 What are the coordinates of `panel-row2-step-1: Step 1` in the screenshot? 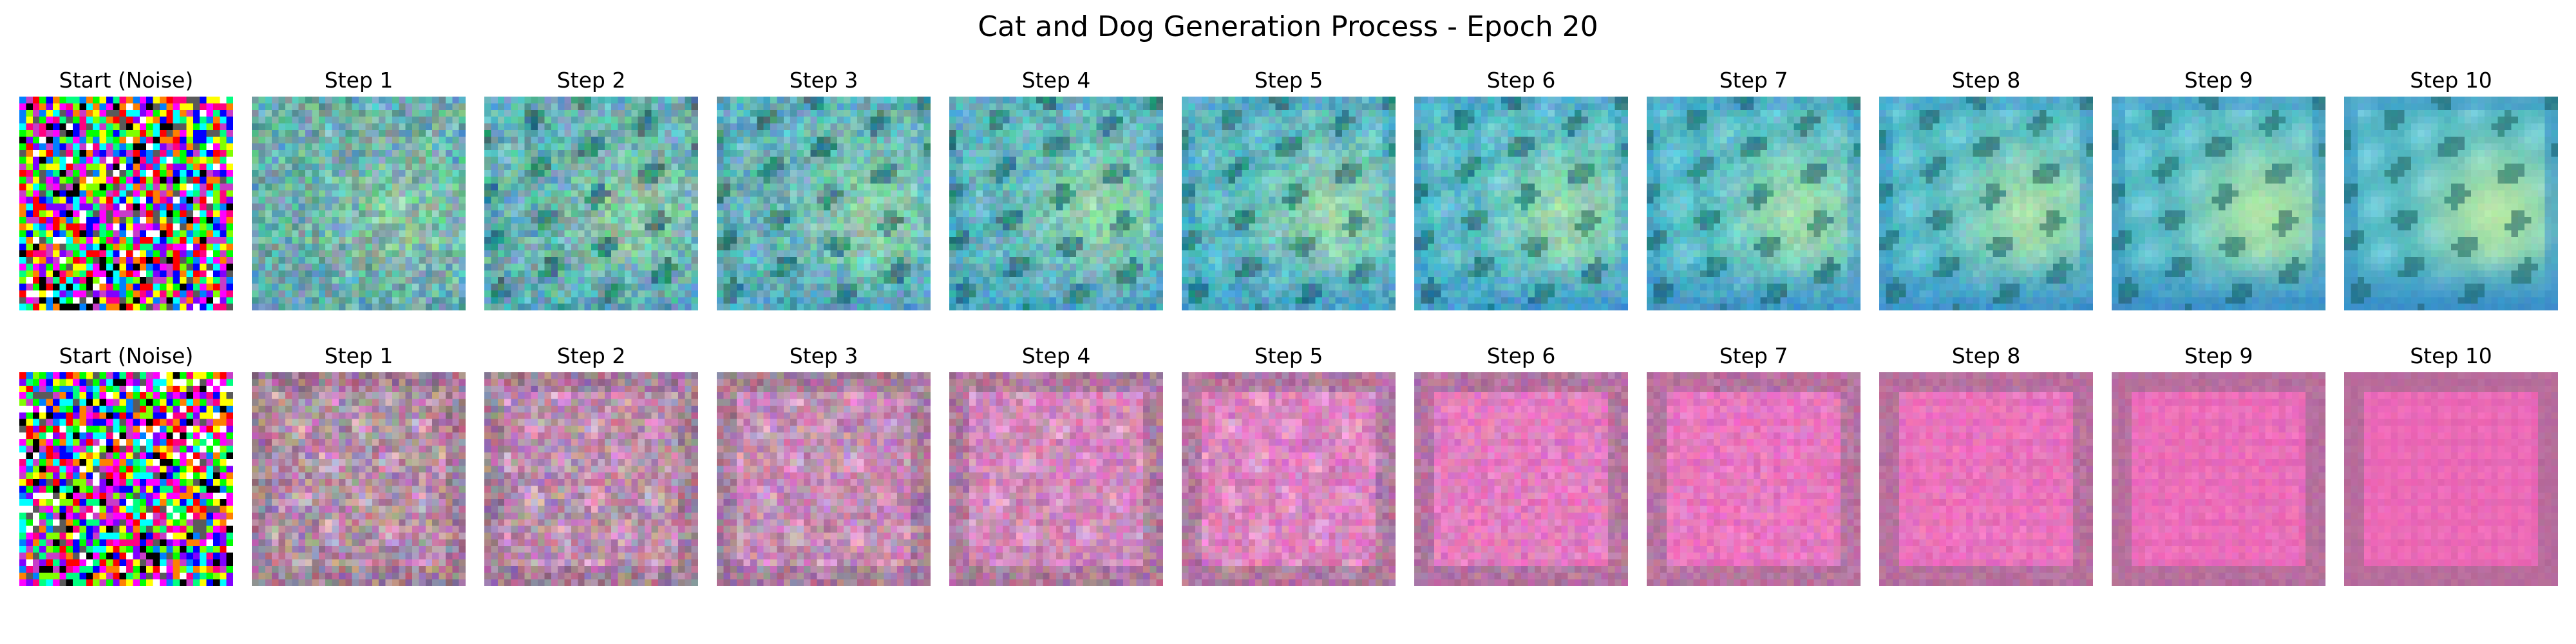 It's located at (359, 471).